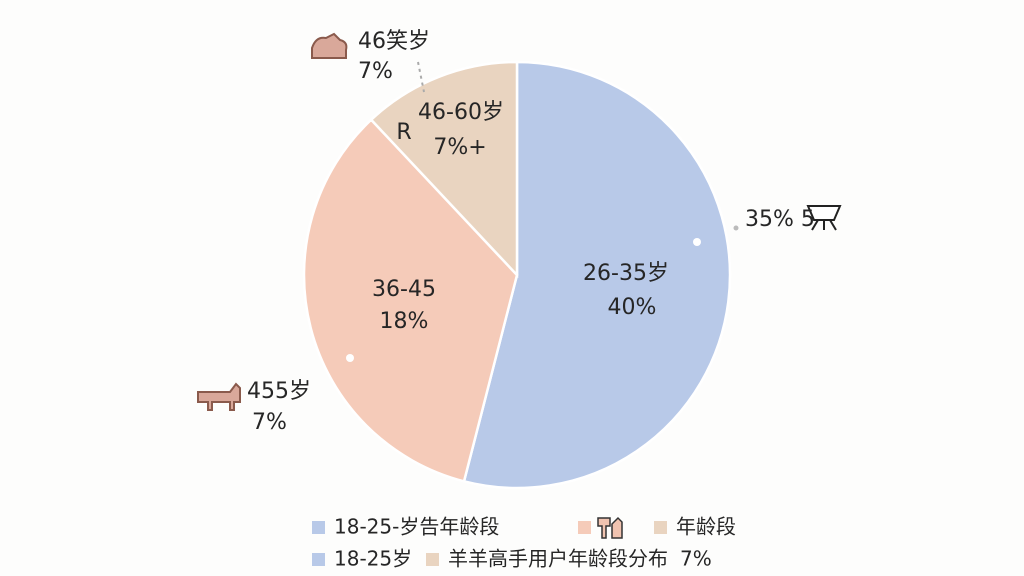 The height and width of the screenshot is (576, 1024). Describe the element at coordinates (404, 289) in the screenshot. I see `slice-name: 36-45` at that location.